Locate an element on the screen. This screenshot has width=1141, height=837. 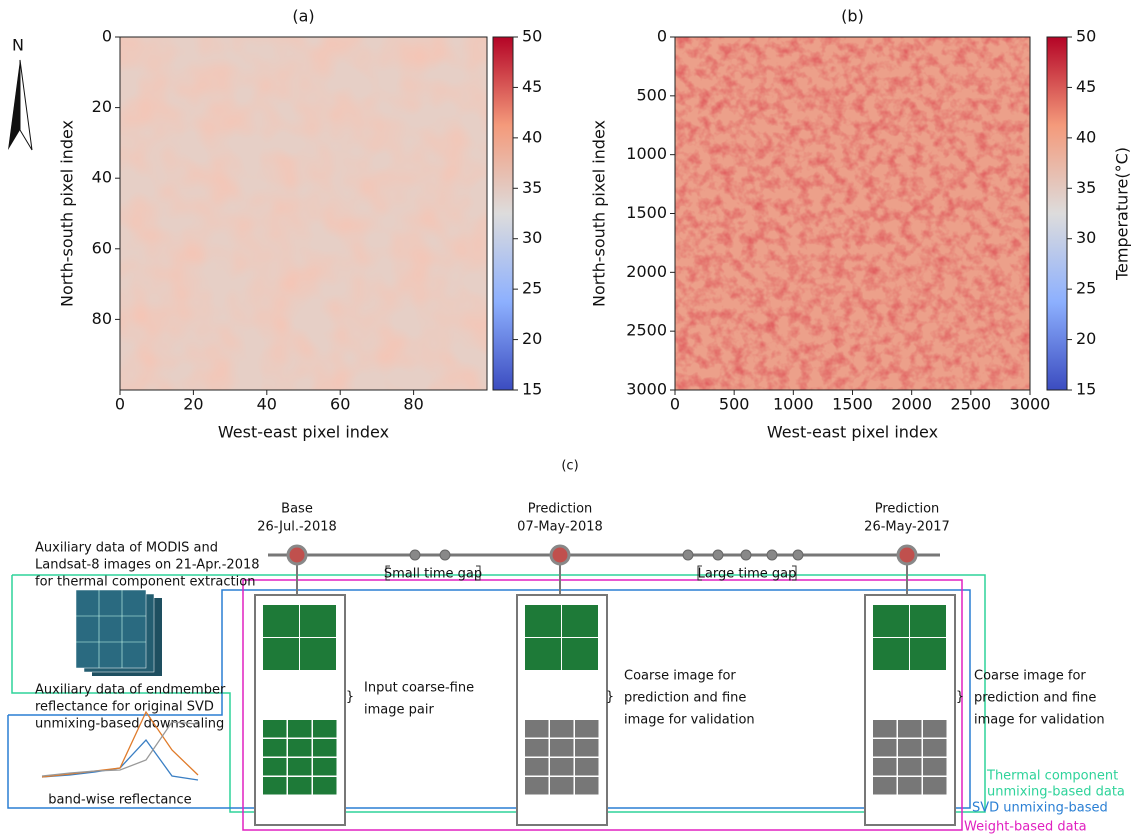
x-tick-label: 40 is located at coordinates (267, 404).